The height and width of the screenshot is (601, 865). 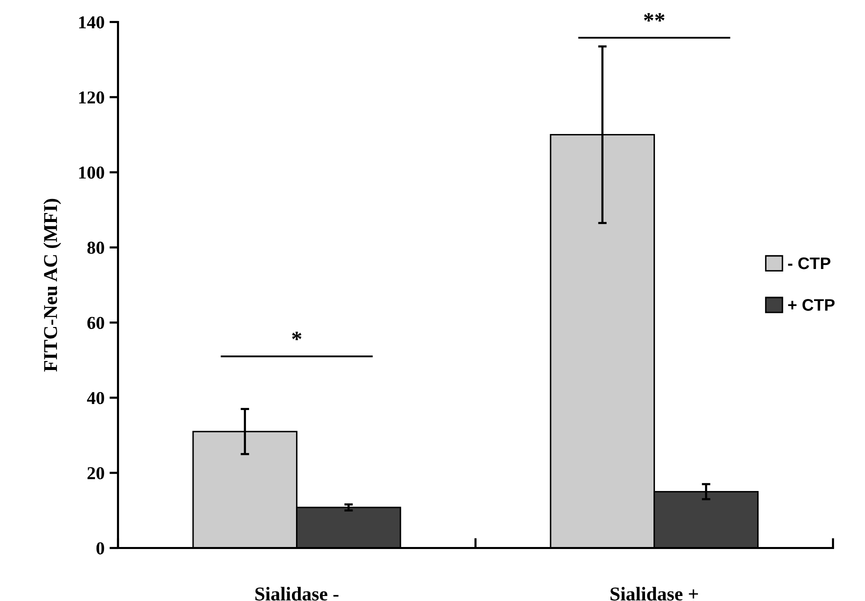 What do you see at coordinates (95, 248) in the screenshot?
I see `y-tick-label: 80` at bounding box center [95, 248].